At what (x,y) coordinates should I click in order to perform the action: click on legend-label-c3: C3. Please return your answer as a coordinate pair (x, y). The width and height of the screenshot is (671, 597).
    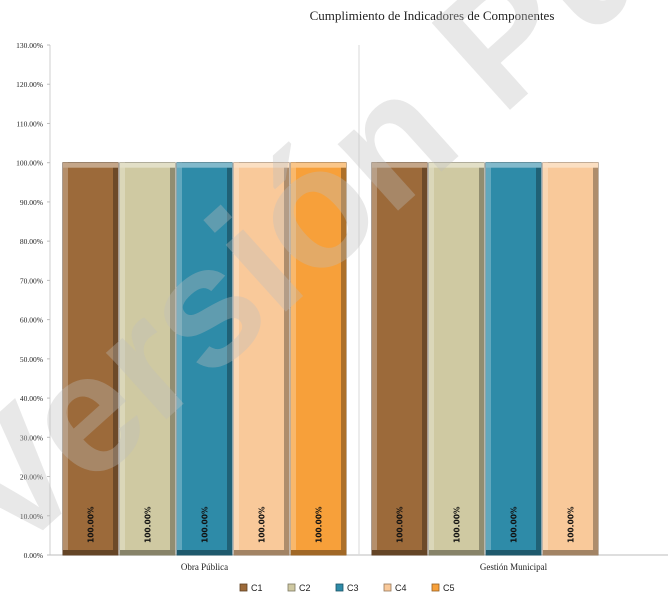
    Looking at the image, I should click on (353, 588).